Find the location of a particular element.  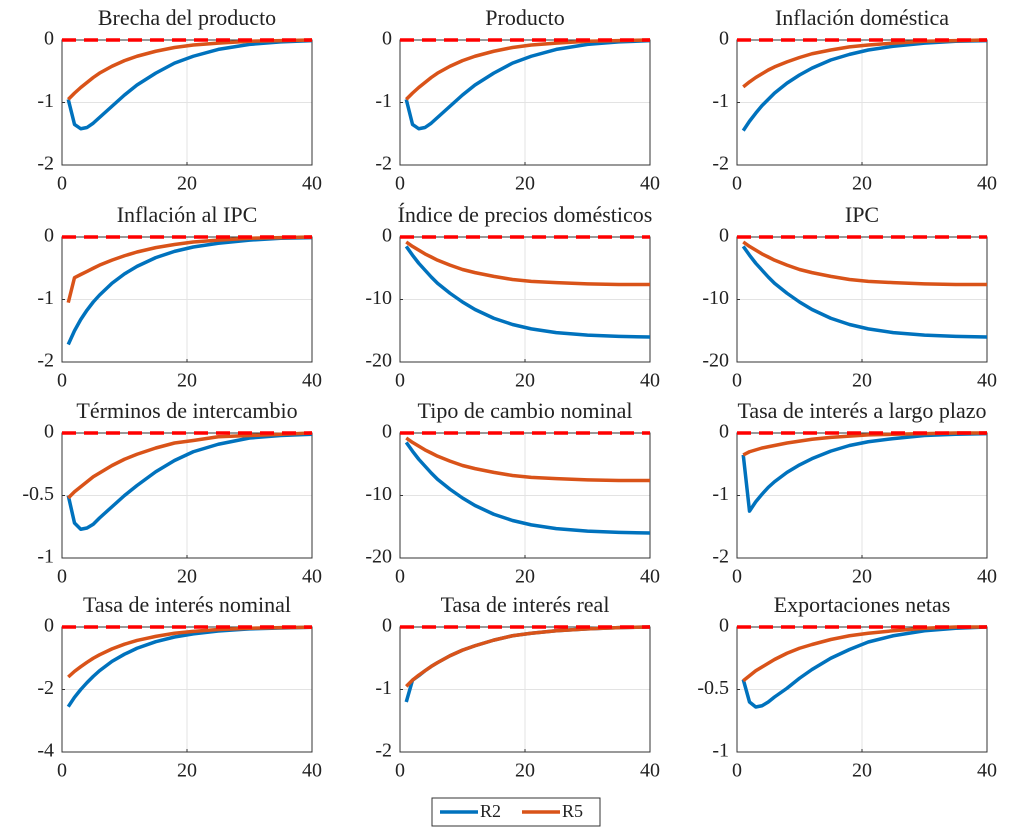

panel-title: Exportaciones netas is located at coordinates (862, 604).